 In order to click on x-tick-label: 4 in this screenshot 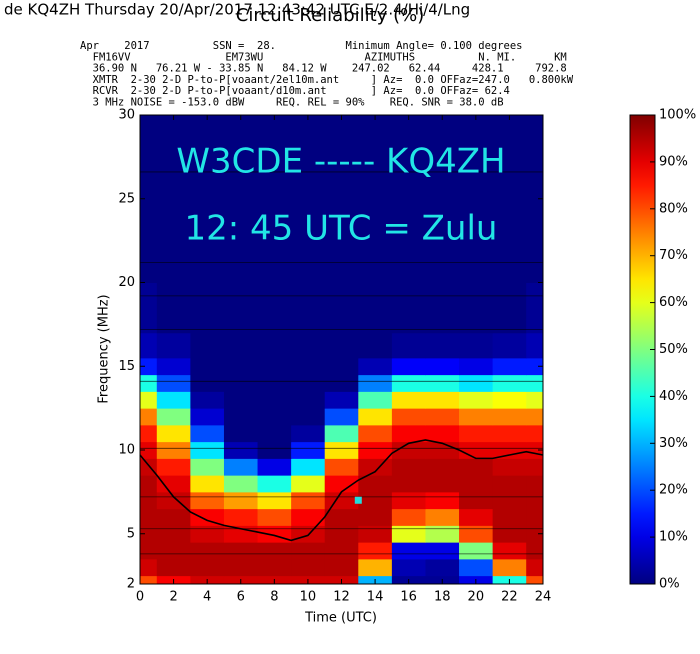, I will do `click(207, 597)`.